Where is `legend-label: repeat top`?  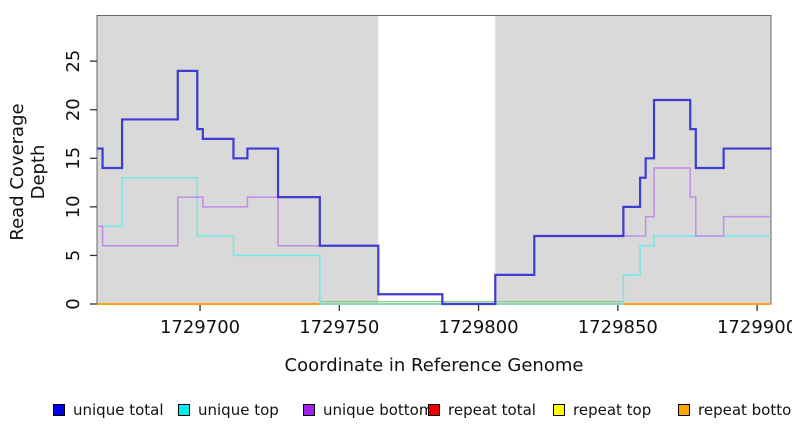
legend-label: repeat top is located at coordinates (612, 410).